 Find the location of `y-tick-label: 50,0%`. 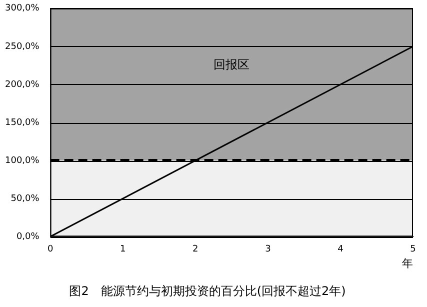

y-tick-label: 50,0% is located at coordinates (25, 199).